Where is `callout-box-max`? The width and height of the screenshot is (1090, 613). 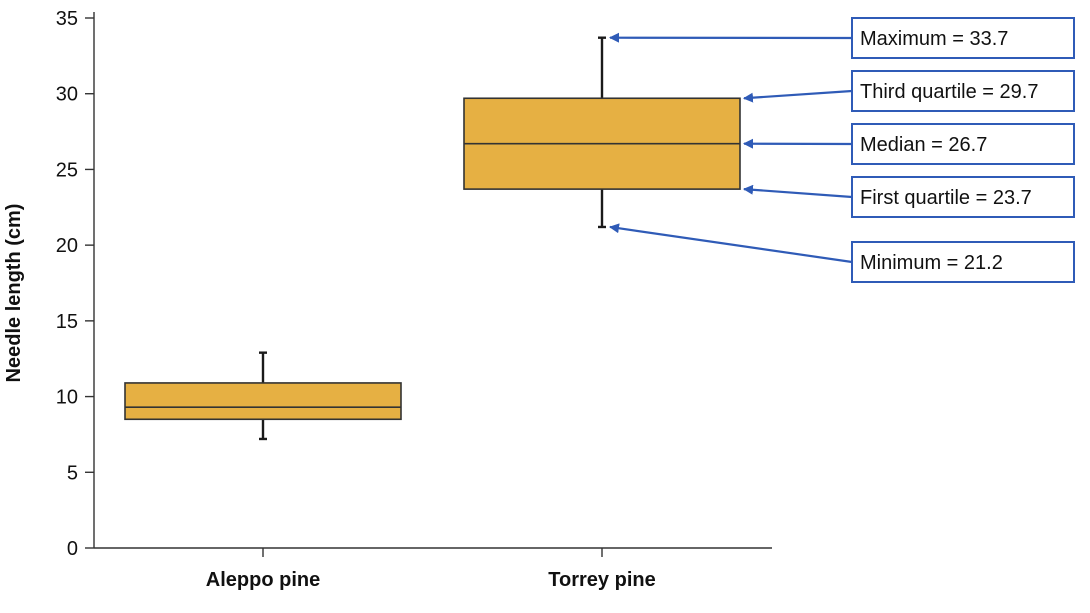 callout-box-max is located at coordinates (963, 38).